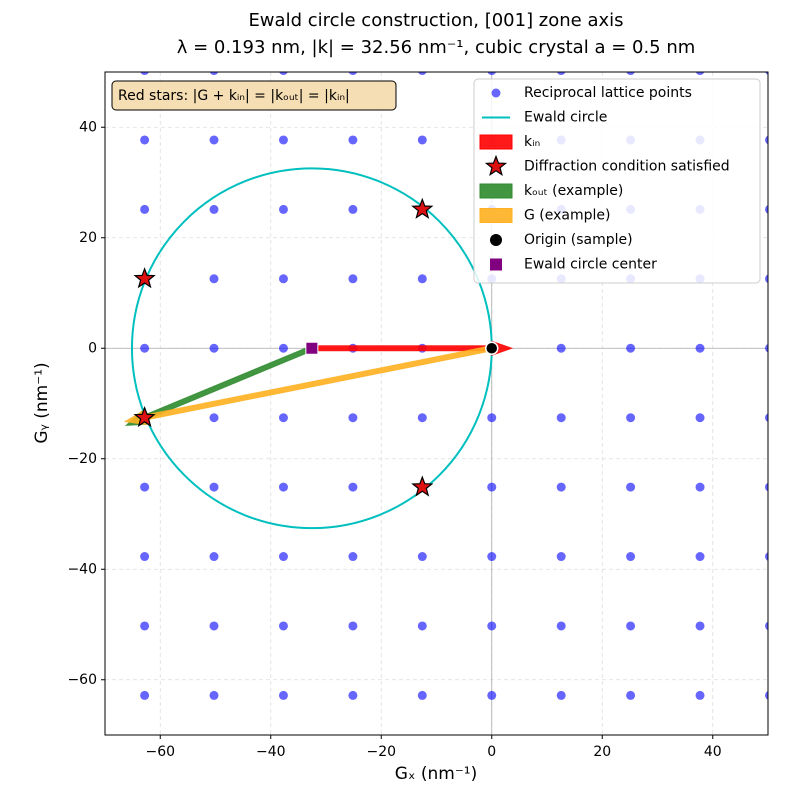 This screenshot has height=804, width=800. Describe the element at coordinates (491, 752) in the screenshot. I see `x-tick-label: 0` at that location.